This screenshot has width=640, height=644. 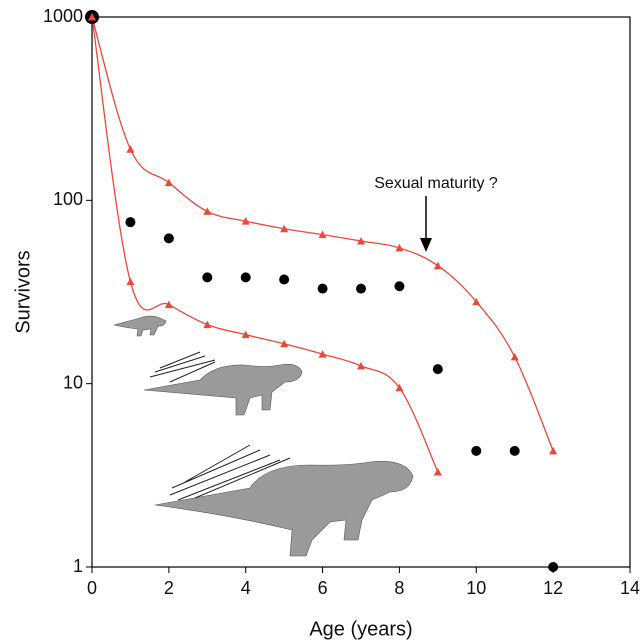 What do you see at coordinates (63, 16) in the screenshot?
I see `y-tick-label: 1000` at bounding box center [63, 16].